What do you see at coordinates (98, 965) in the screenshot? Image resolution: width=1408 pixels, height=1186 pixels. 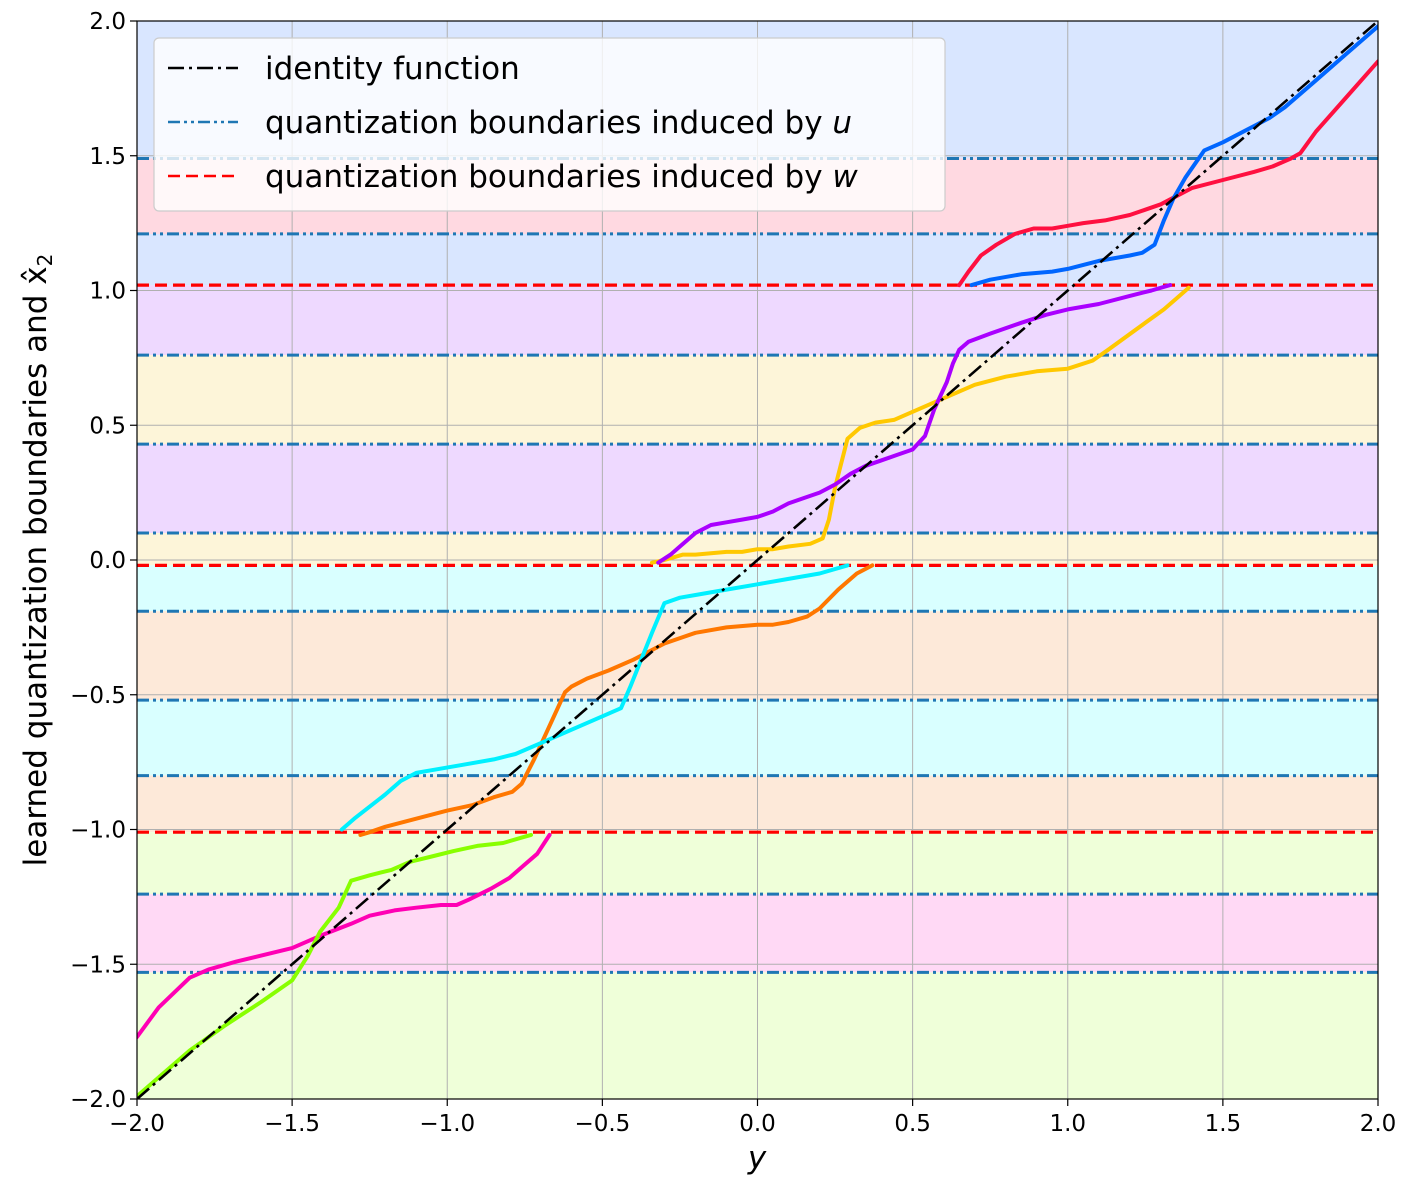 I see `y-tick-label-1: −1.5` at bounding box center [98, 965].